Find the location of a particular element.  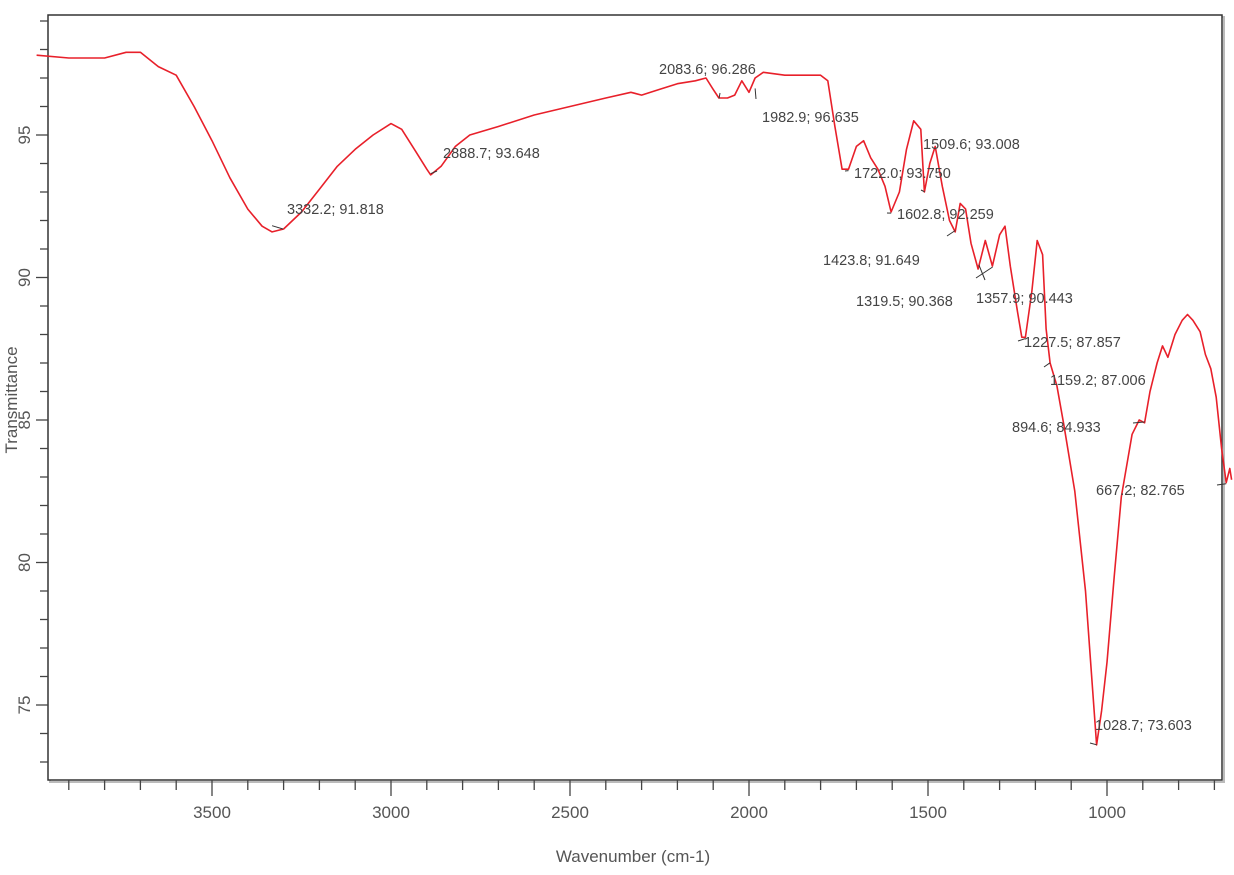

x-axis-title: Wavenumber (cm-1) is located at coordinates (633, 856).